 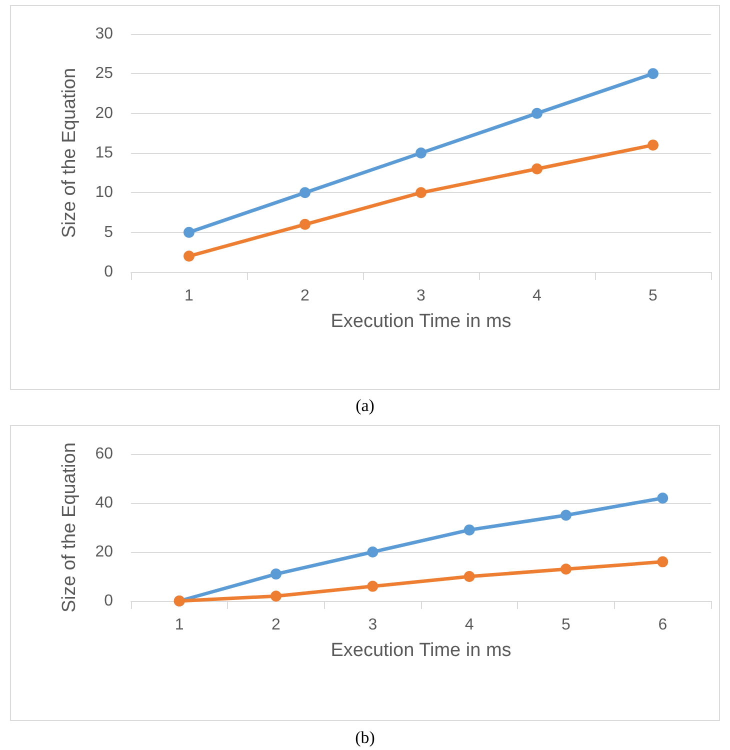 I want to click on y-tick-label: 30, so click(x=104, y=34).